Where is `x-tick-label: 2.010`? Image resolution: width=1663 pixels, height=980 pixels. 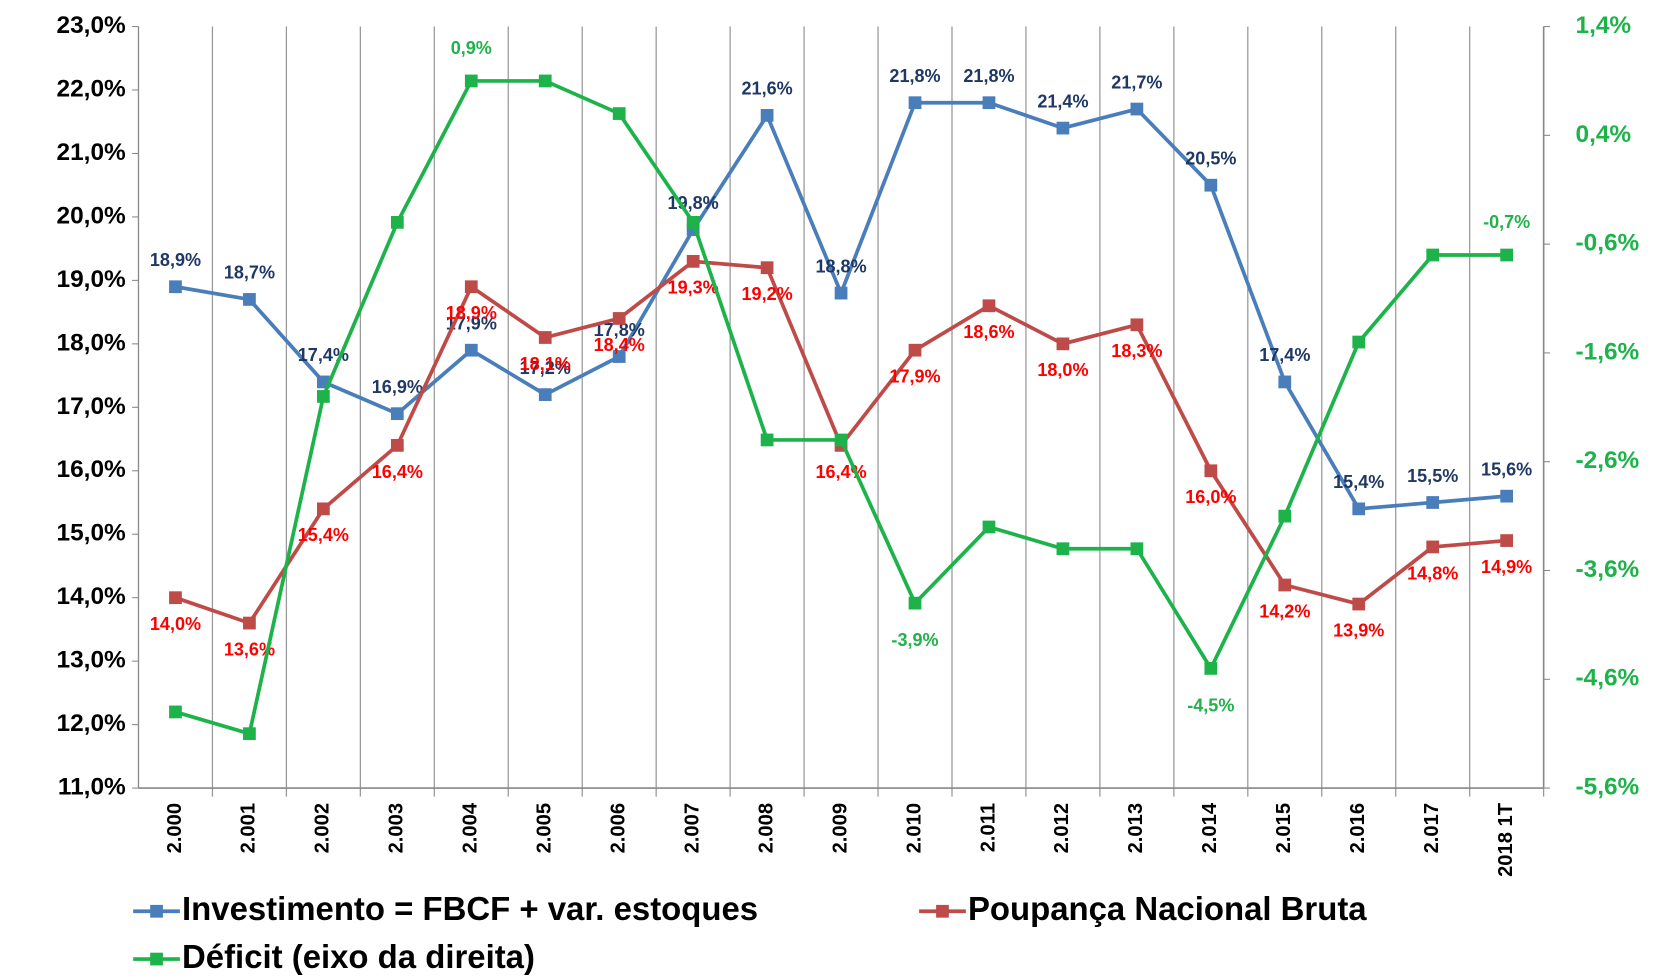 x-tick-label: 2.010 is located at coordinates (914, 828).